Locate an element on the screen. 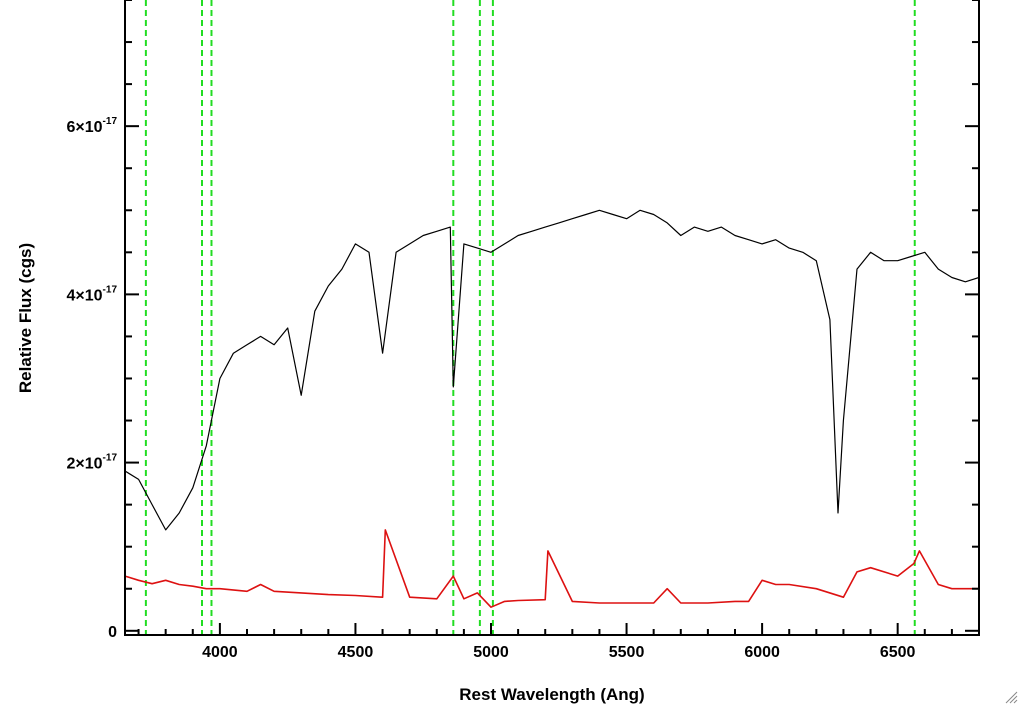 The width and height of the screenshot is (1020, 706). resize-grip-icon is located at coordinates (1011, 697).